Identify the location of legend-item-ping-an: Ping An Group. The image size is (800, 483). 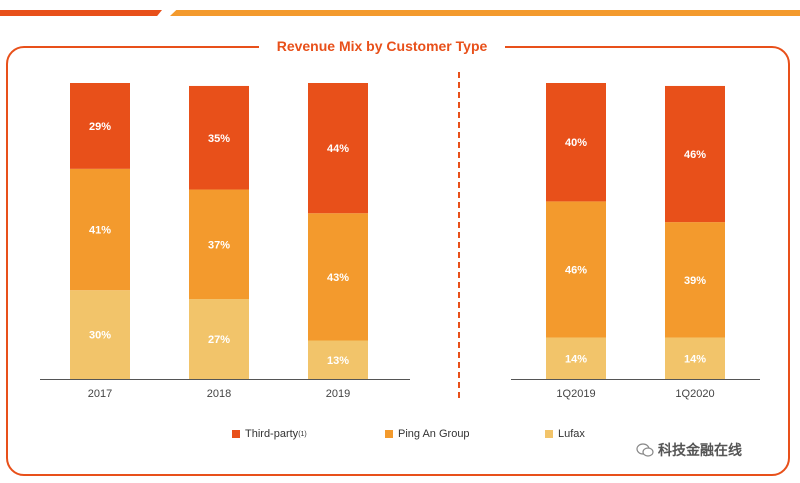
(427, 434).